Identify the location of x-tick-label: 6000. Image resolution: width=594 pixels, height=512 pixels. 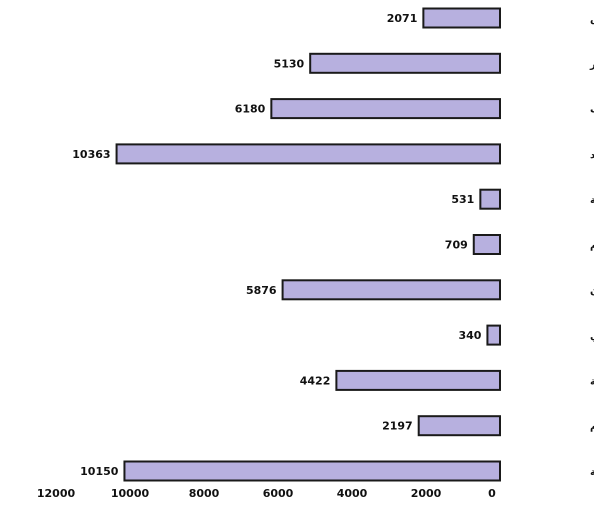
(278, 493).